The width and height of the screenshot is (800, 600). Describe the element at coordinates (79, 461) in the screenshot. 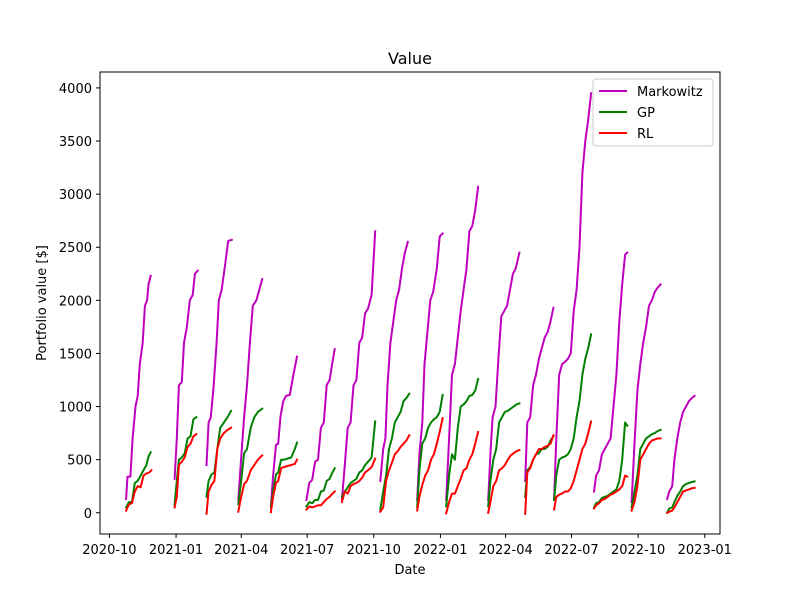

I see `y-tick-label: 500` at that location.